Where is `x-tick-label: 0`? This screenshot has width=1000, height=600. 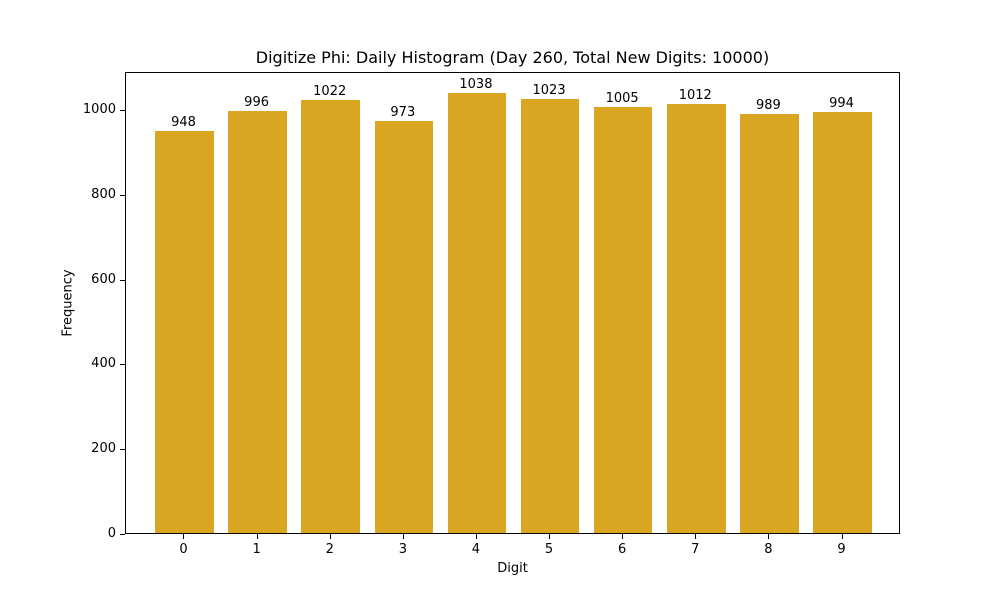 x-tick-label: 0 is located at coordinates (183, 549).